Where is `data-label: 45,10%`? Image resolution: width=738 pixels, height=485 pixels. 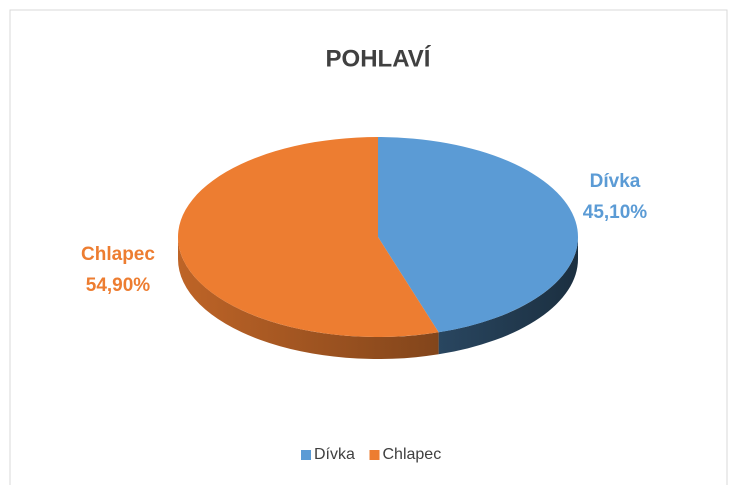
data-label: 45,10% is located at coordinates (615, 212).